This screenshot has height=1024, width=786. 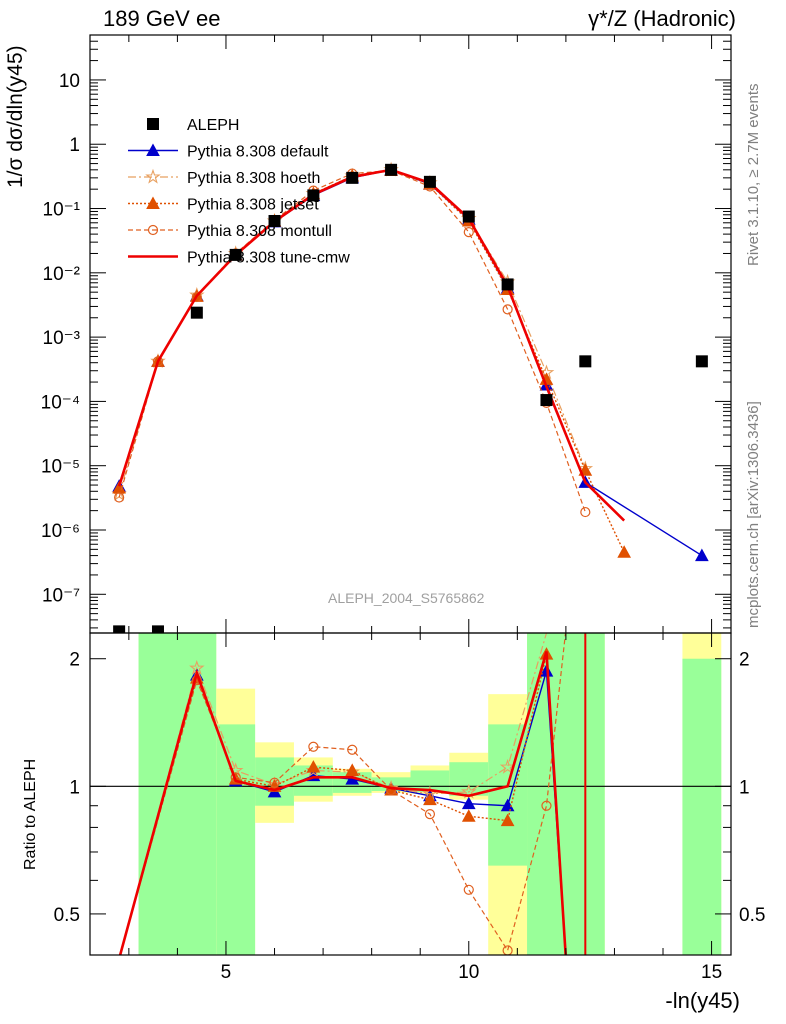 What do you see at coordinates (268, 258) in the screenshot?
I see `legend-label-5: Pythia 8.308 tune-cmw` at bounding box center [268, 258].